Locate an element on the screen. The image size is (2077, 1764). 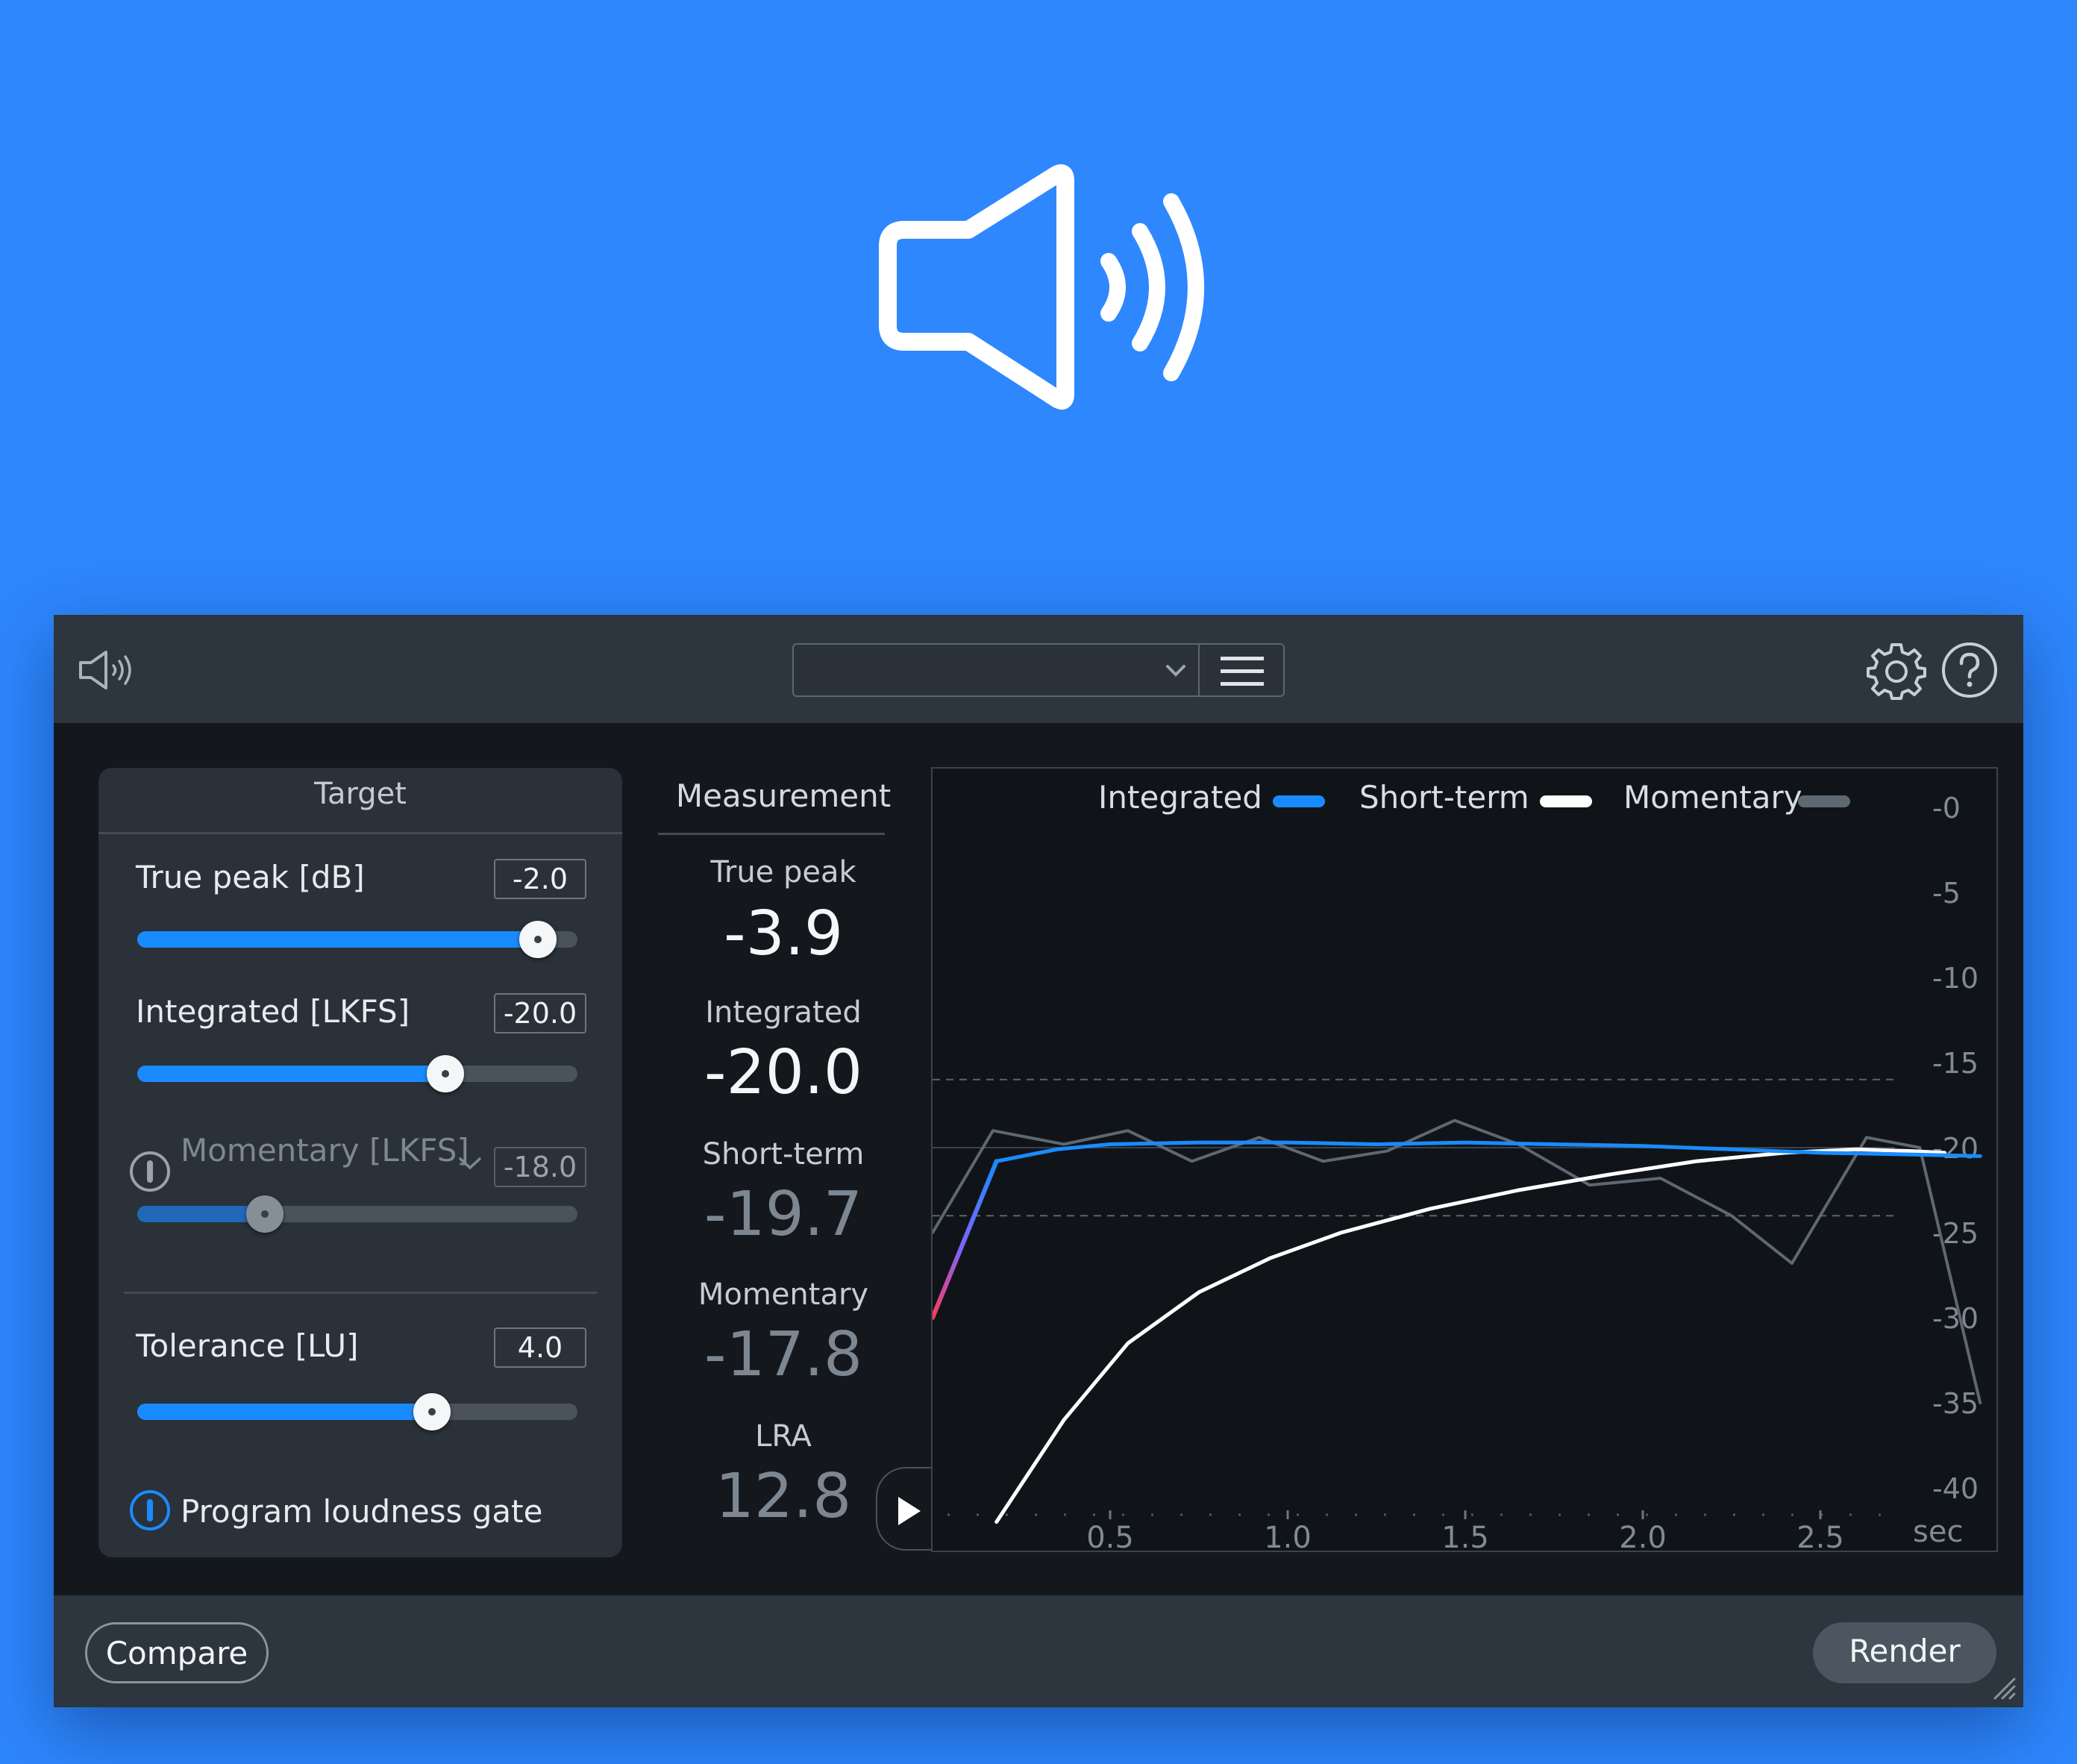
tolerance-slider-fill is located at coordinates (285, 1412).